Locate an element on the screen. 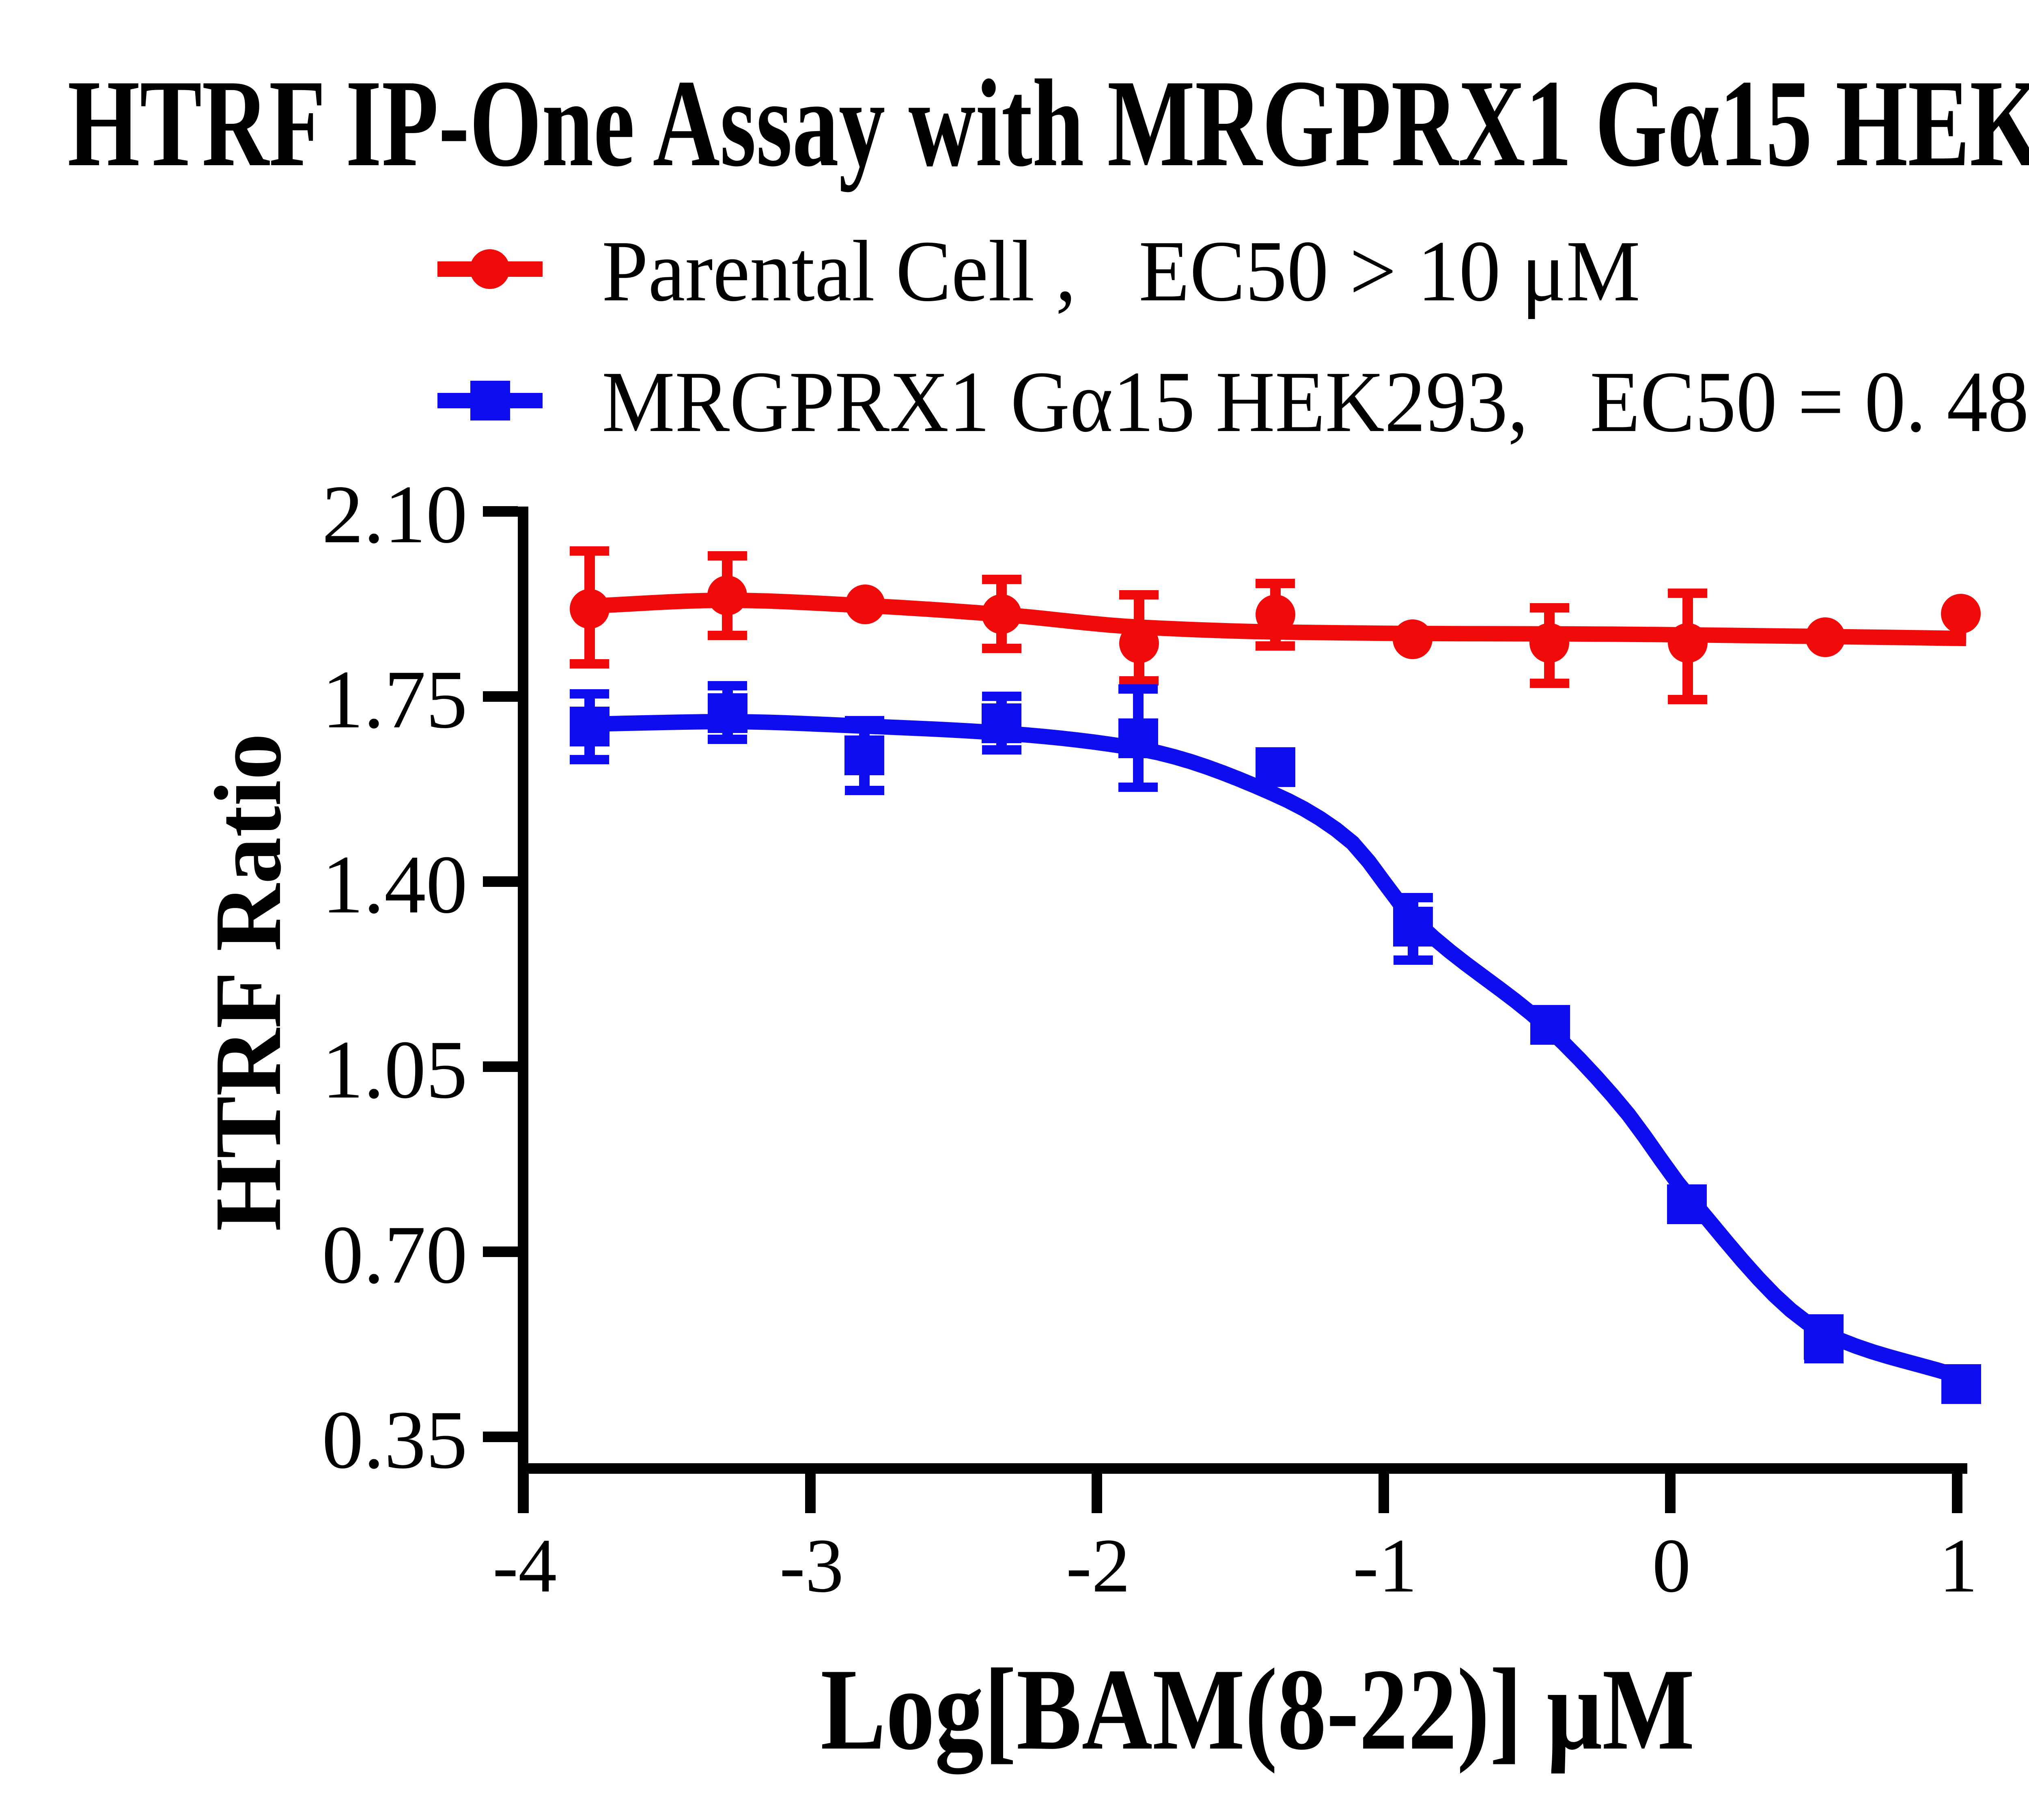  svg-text: 0.70 is located at coordinates (394, 1255).